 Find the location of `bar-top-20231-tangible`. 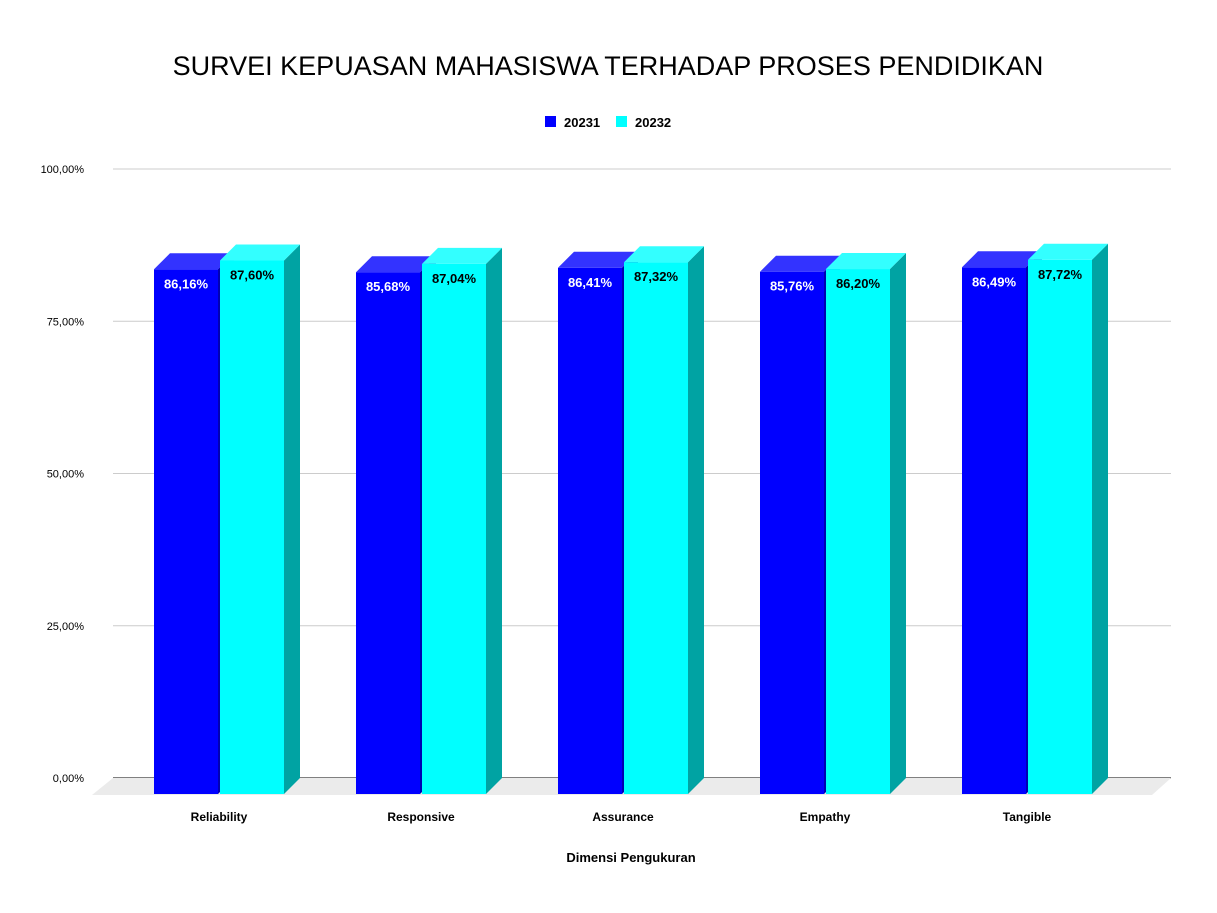

bar-top-20231-tangible is located at coordinates (1002, 259).